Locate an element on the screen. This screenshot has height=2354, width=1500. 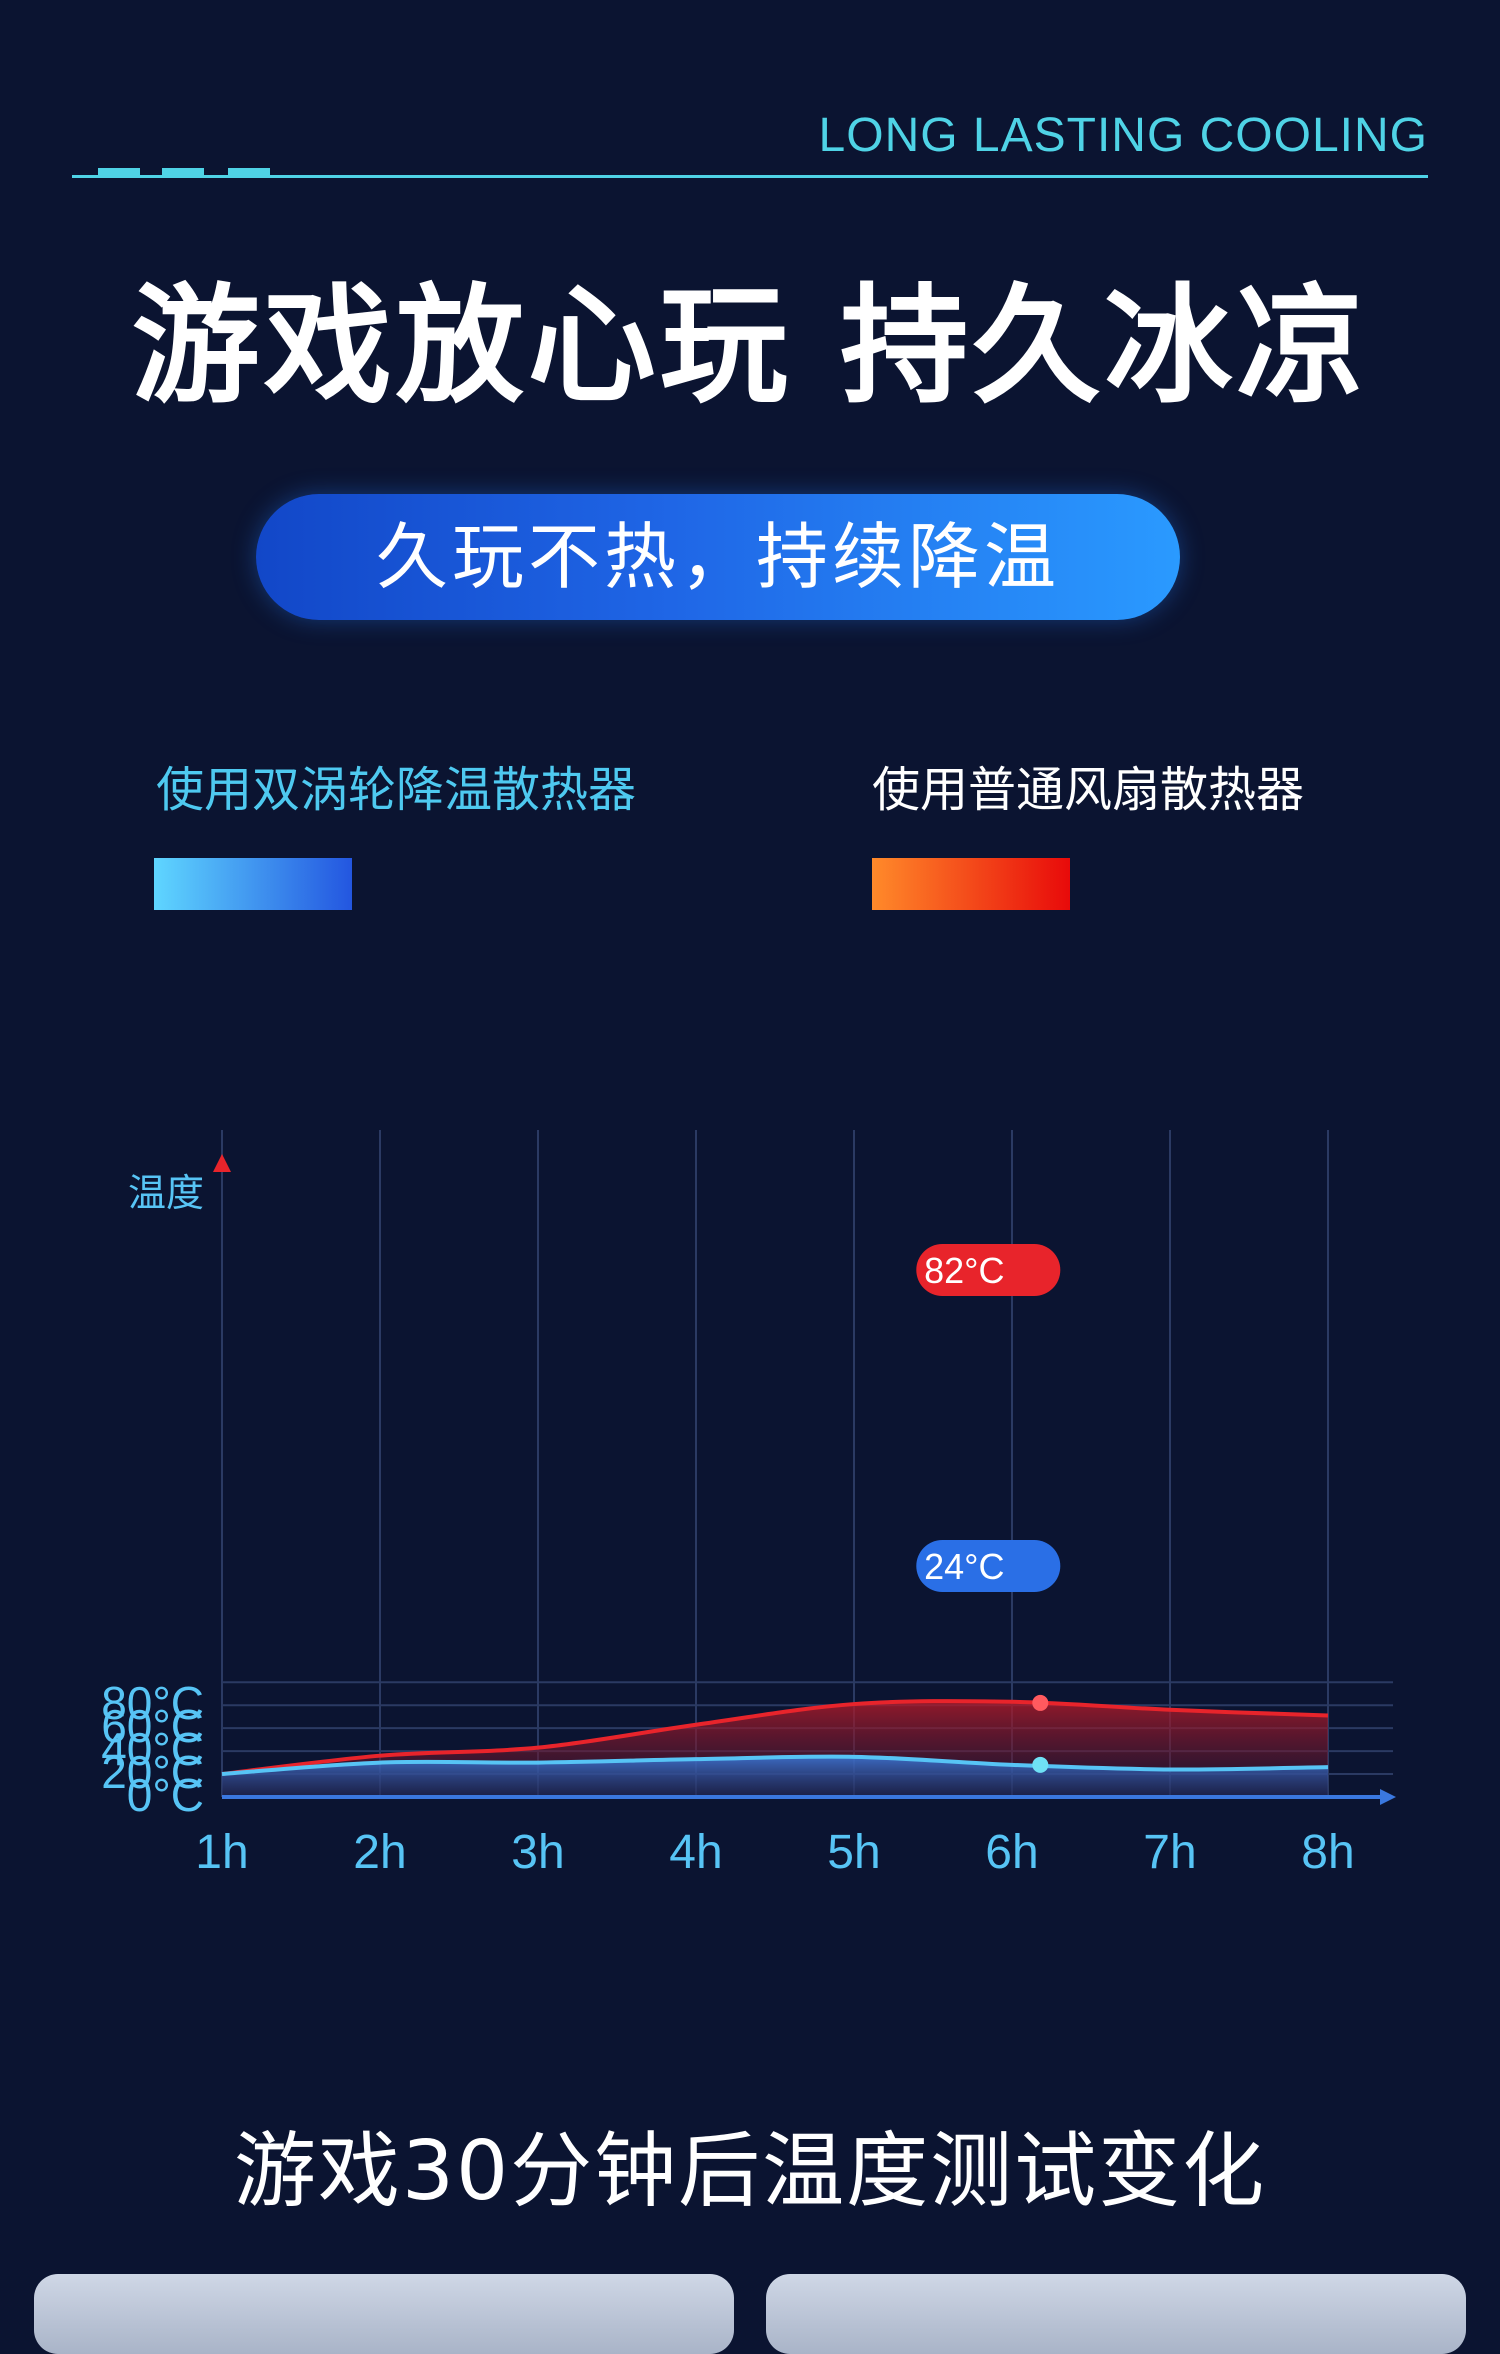
x-tick-label: 6h is located at coordinates (1011, 1852).